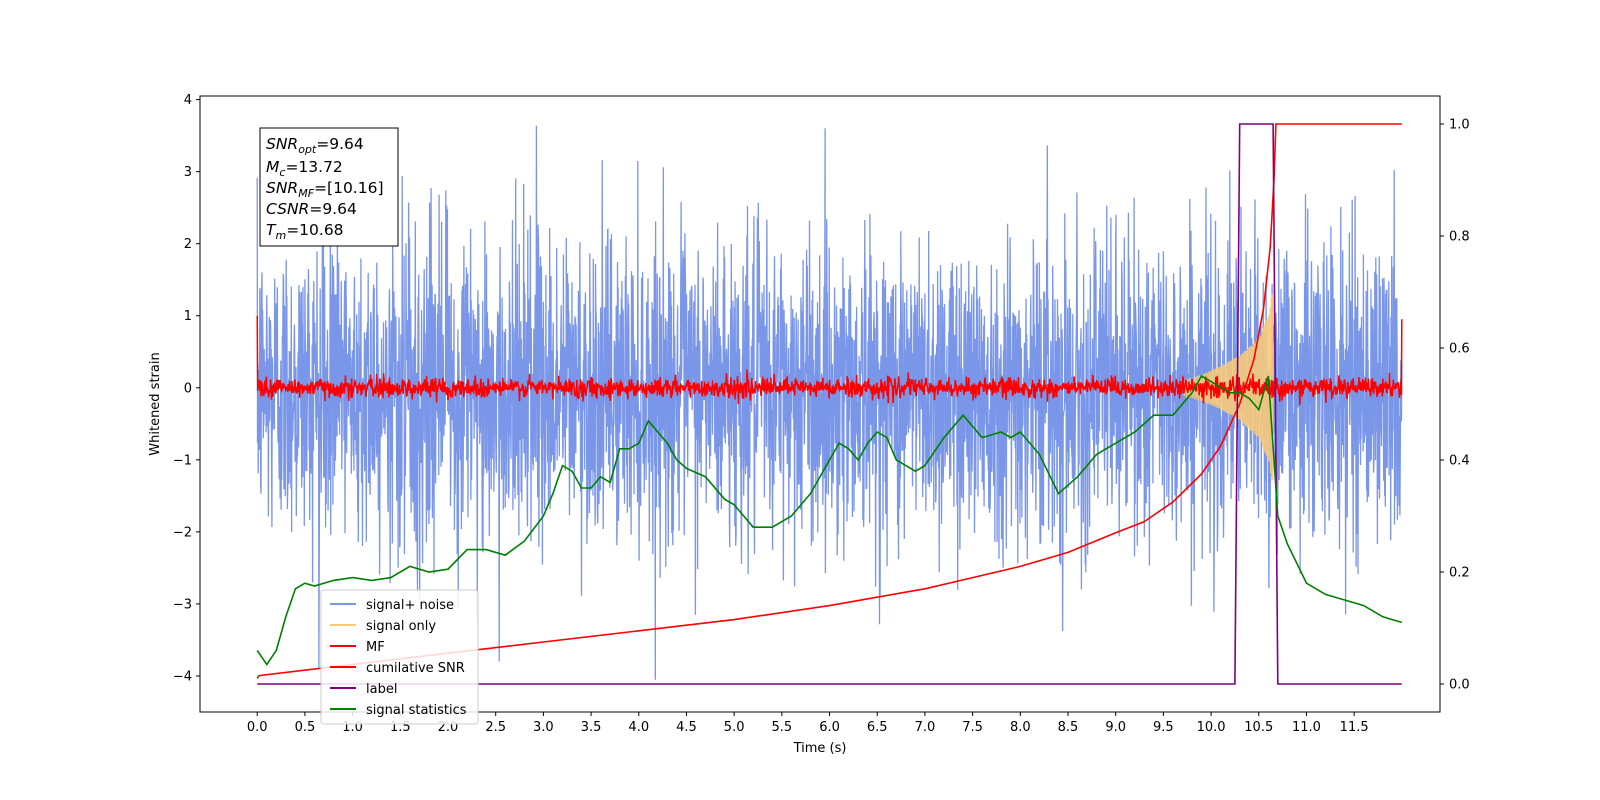 The width and height of the screenshot is (1600, 800). Describe the element at coordinates (1068, 727) in the screenshot. I see `x-tick-label: 8.5` at that location.